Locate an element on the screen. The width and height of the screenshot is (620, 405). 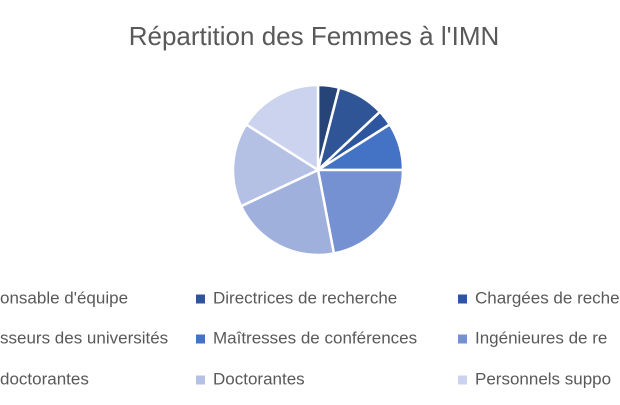
legend-label: onsable d'équipe is located at coordinates (64, 297).